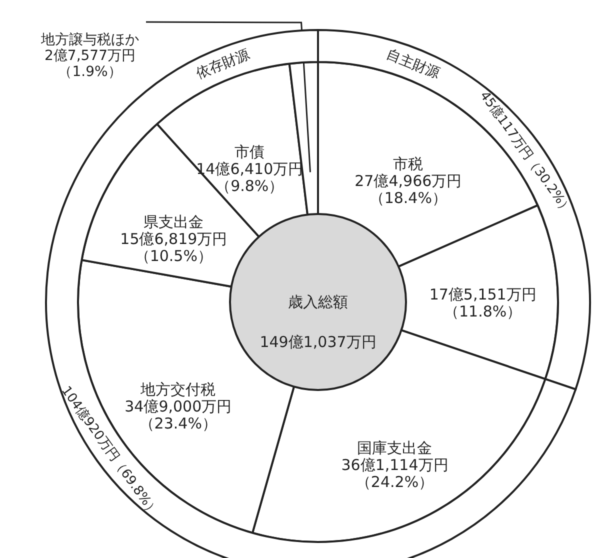  I want to click on slice-label: 県支出金, so click(174, 222).